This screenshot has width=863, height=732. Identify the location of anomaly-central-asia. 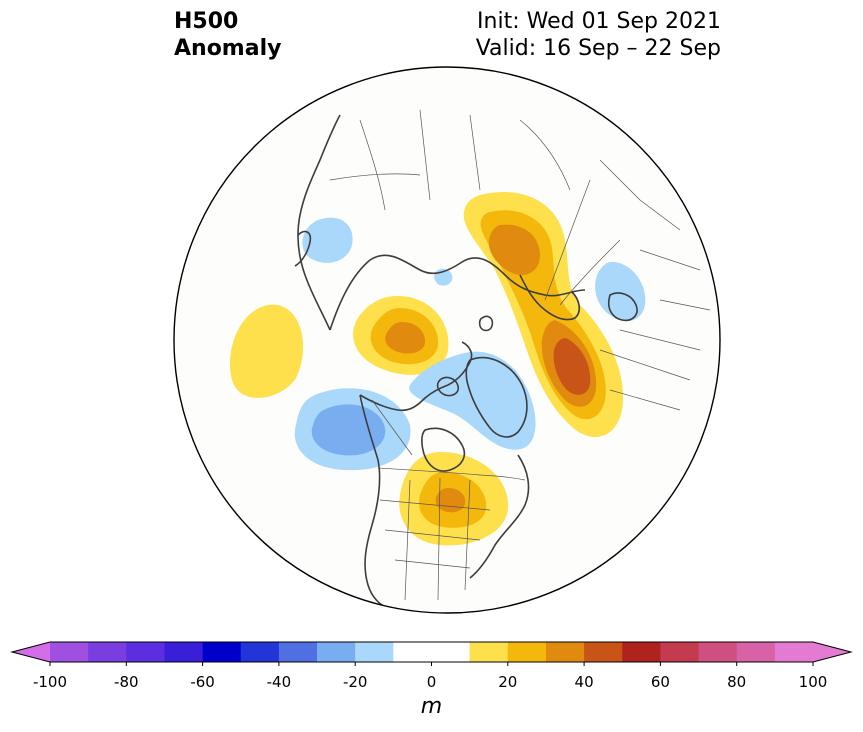
(620, 292).